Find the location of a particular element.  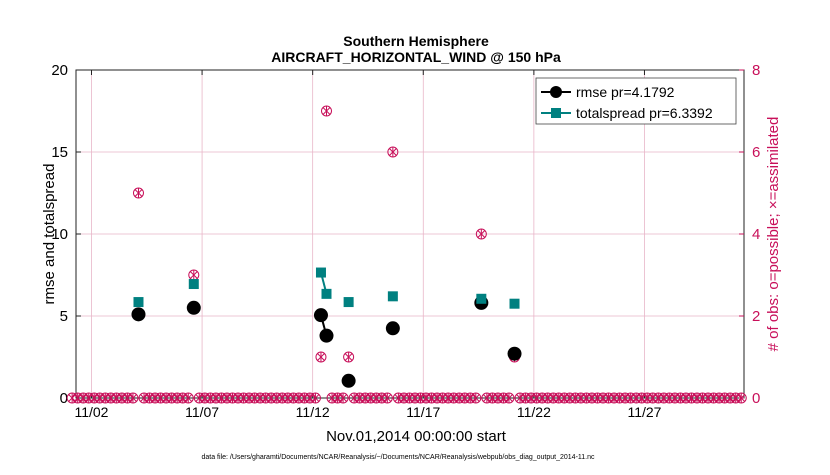

y2-tick-label: 4 is located at coordinates (756, 234).